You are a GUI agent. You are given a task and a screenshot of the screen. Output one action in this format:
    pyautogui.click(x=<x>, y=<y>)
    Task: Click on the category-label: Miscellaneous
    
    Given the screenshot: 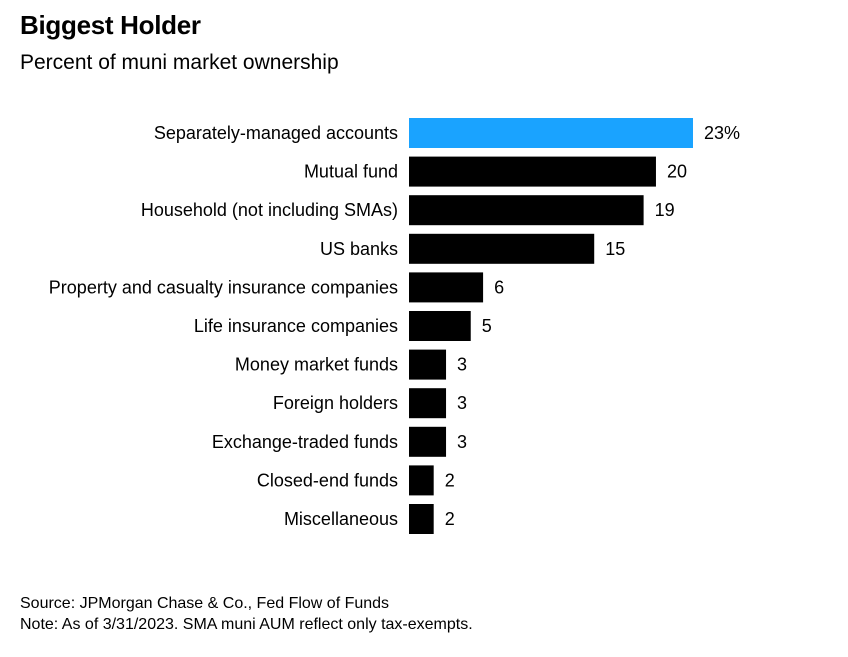 What is the action you would take?
    pyautogui.click(x=341, y=519)
    